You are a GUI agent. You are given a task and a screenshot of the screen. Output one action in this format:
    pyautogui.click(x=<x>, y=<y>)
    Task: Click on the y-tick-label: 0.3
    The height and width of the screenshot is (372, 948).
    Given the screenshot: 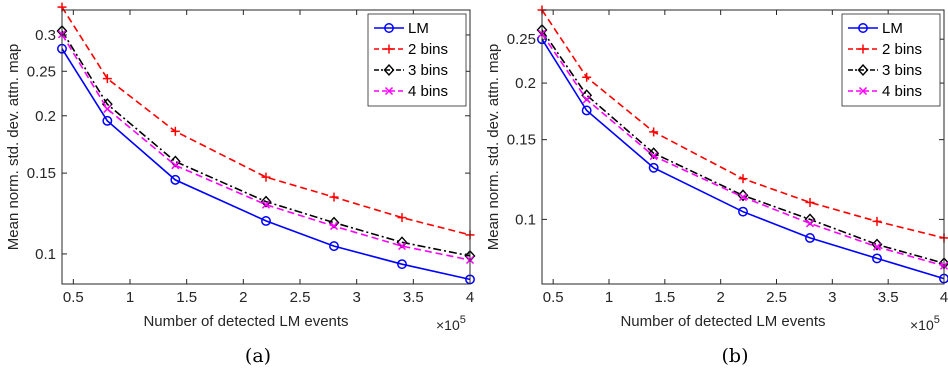 What is the action you would take?
    pyautogui.click(x=45, y=35)
    